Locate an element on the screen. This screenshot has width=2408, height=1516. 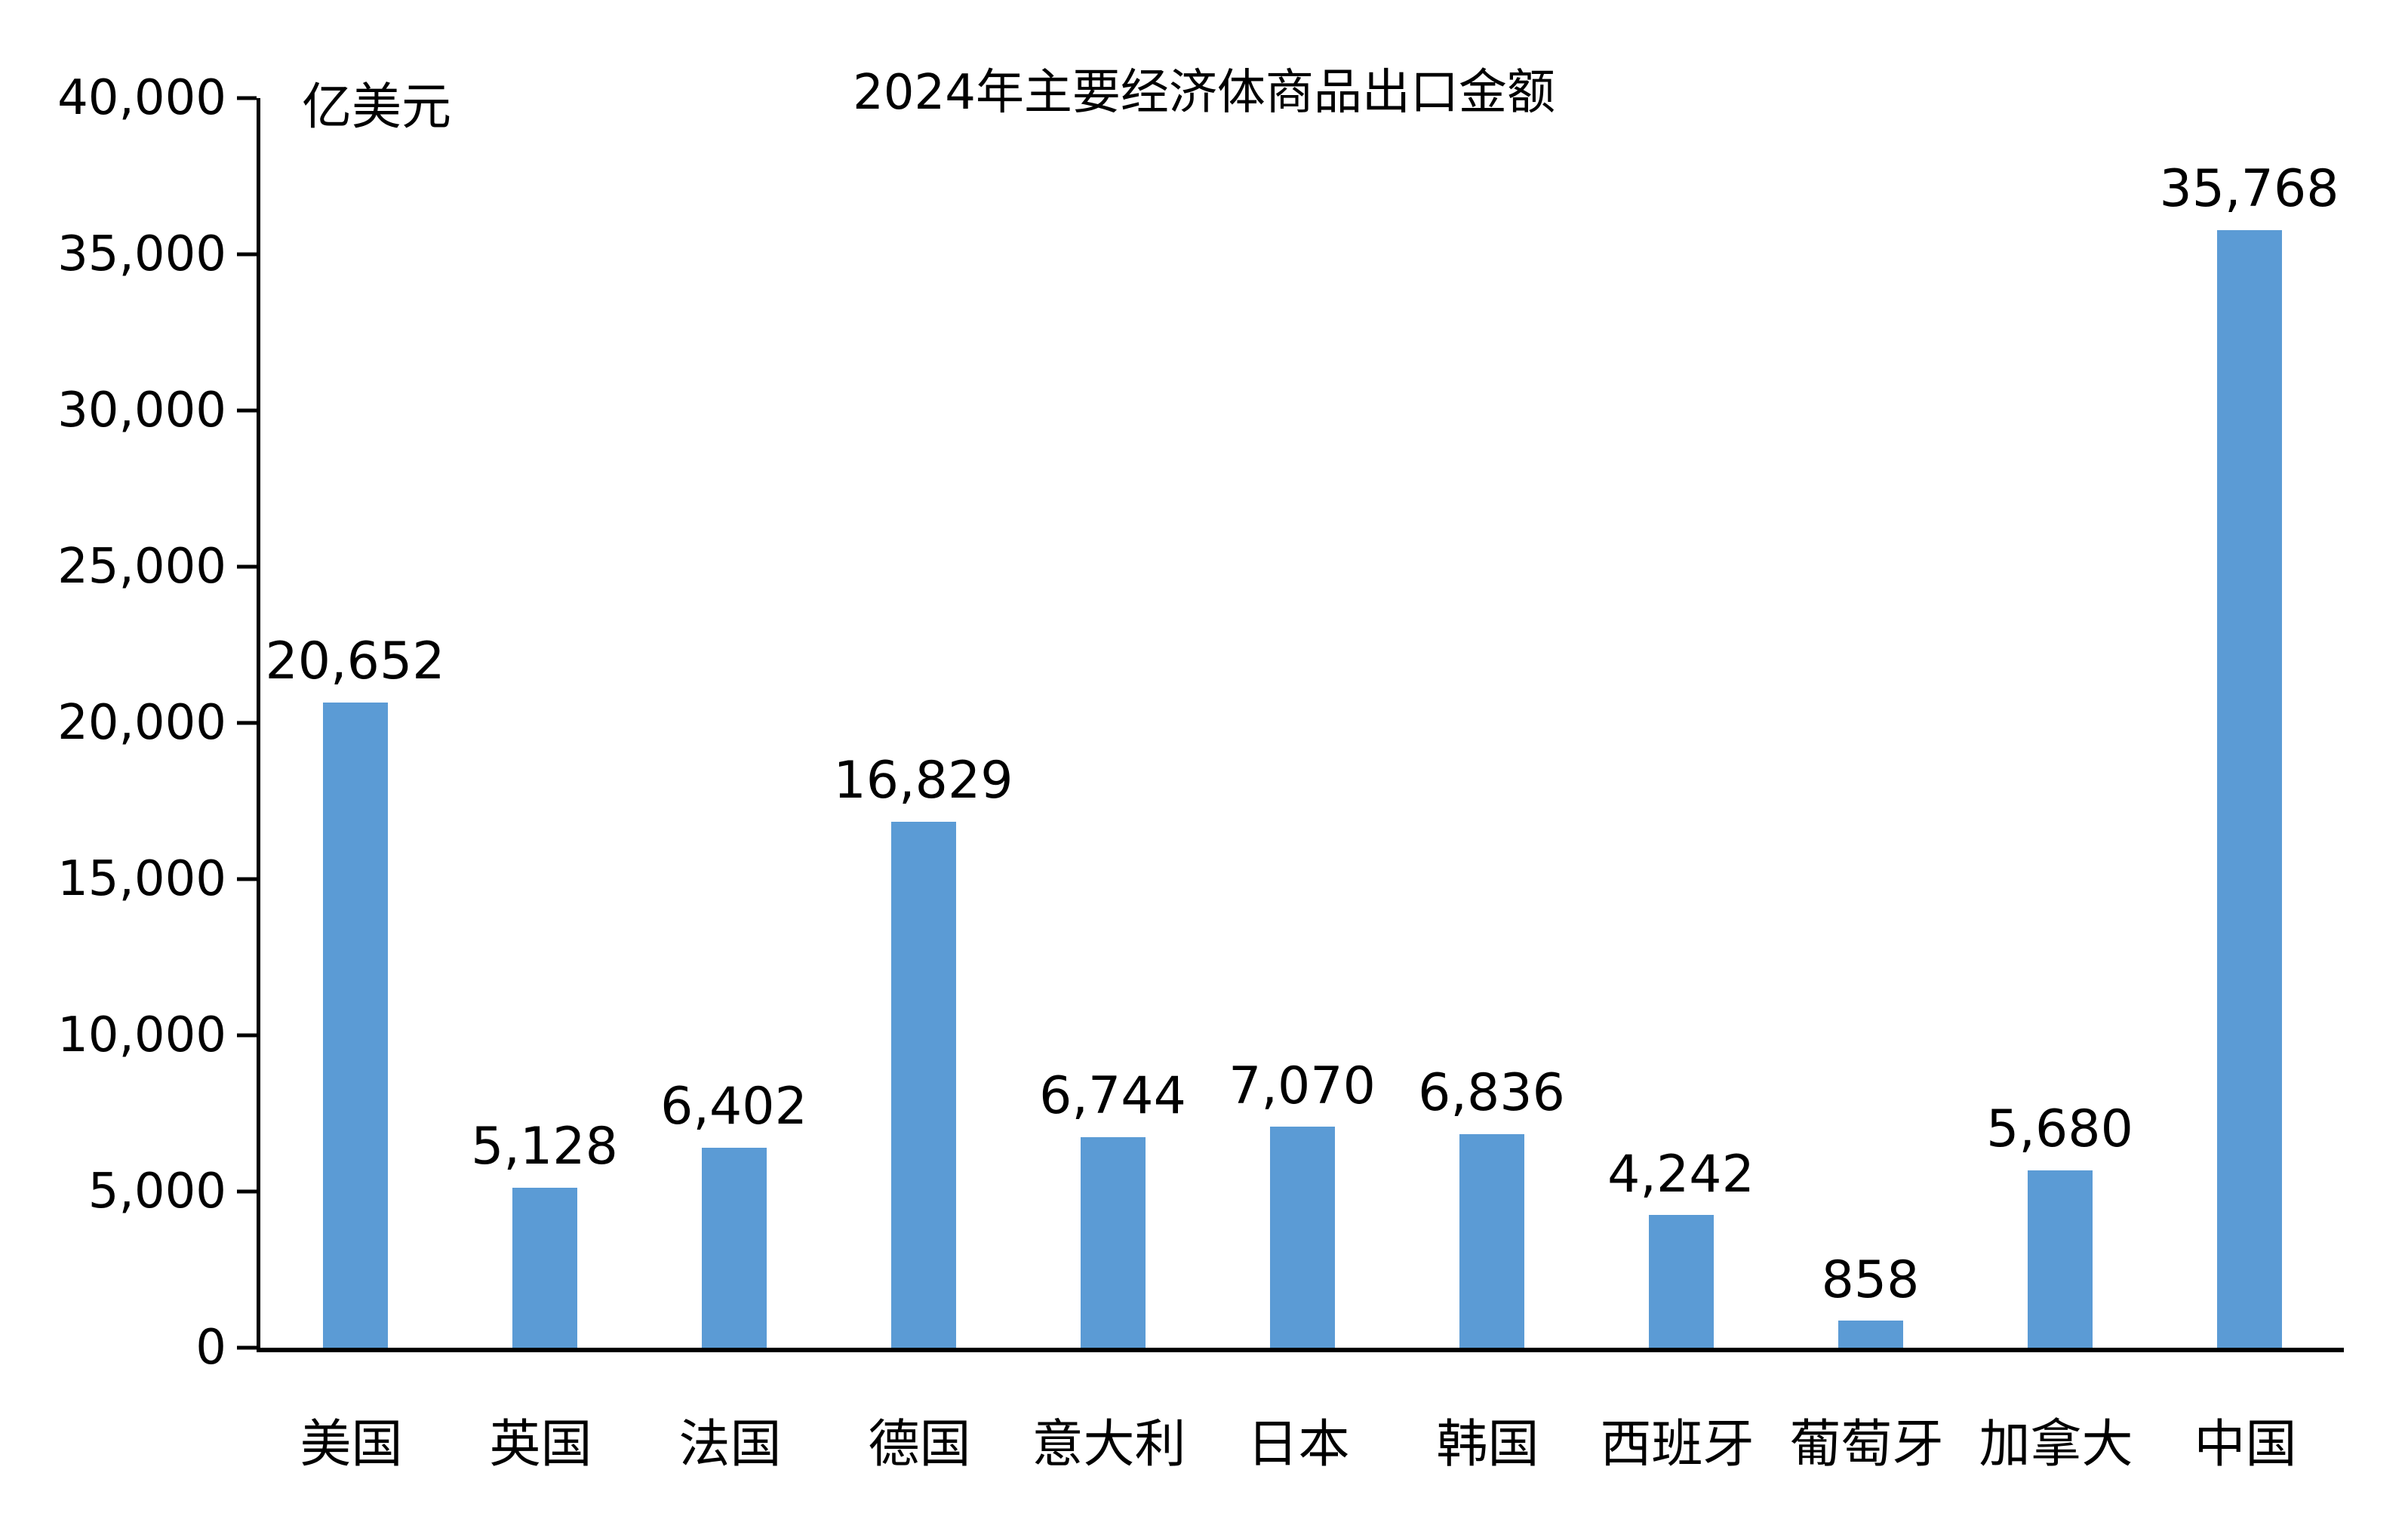
y-axis-unit-label: 亿美元 is located at coordinates (376, 107).